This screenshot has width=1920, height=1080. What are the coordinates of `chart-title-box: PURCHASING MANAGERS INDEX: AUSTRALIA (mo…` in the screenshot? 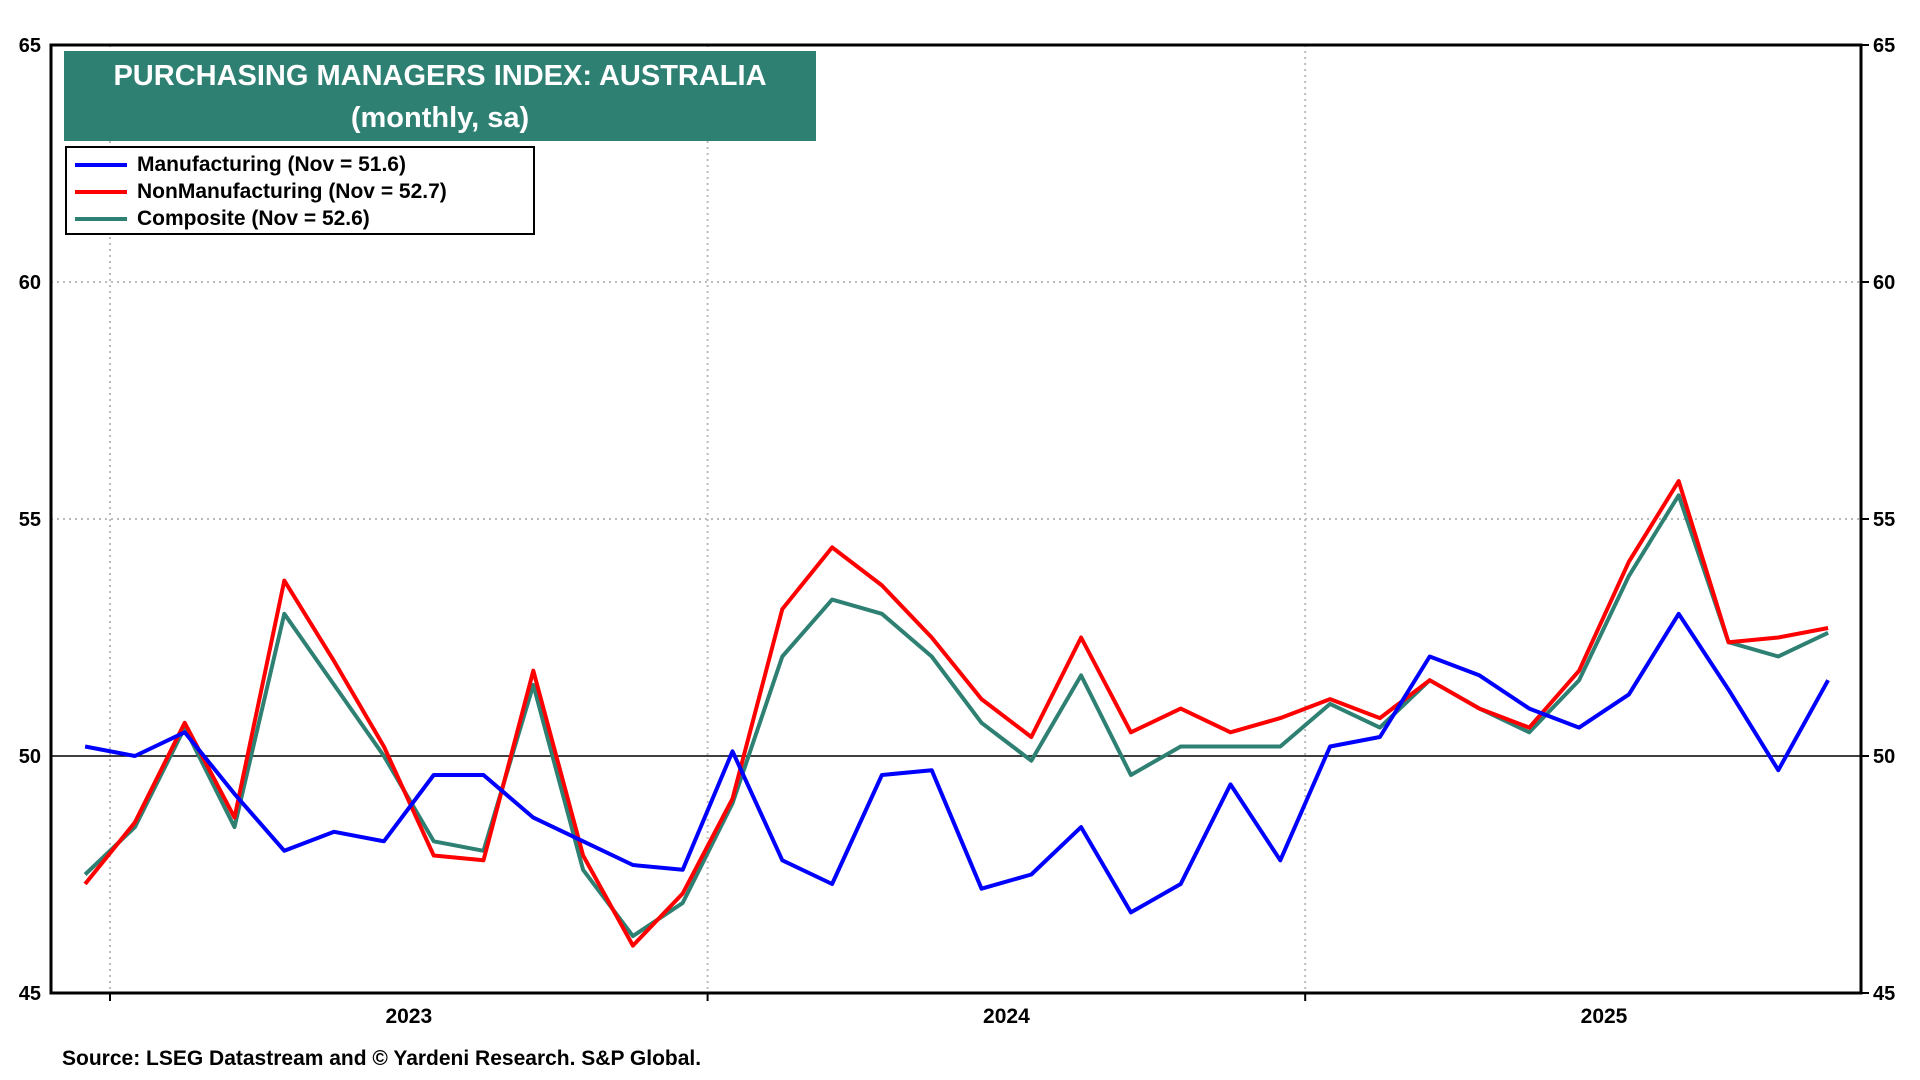 It's located at (440, 96).